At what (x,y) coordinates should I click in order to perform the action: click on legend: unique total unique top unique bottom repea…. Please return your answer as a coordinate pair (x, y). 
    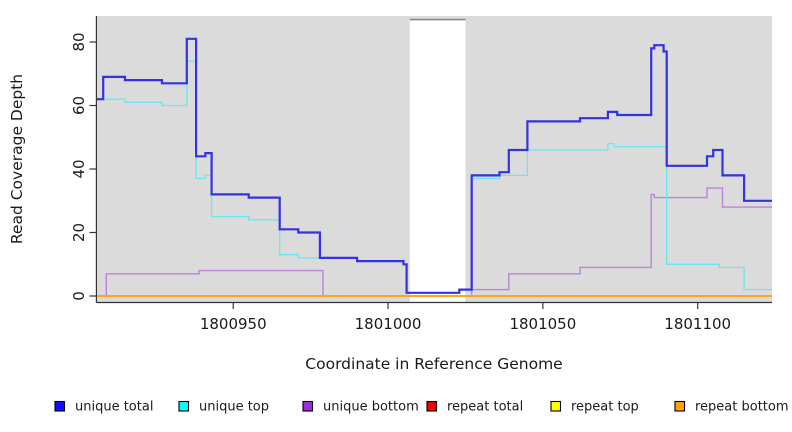
    Looking at the image, I should click on (421, 407).